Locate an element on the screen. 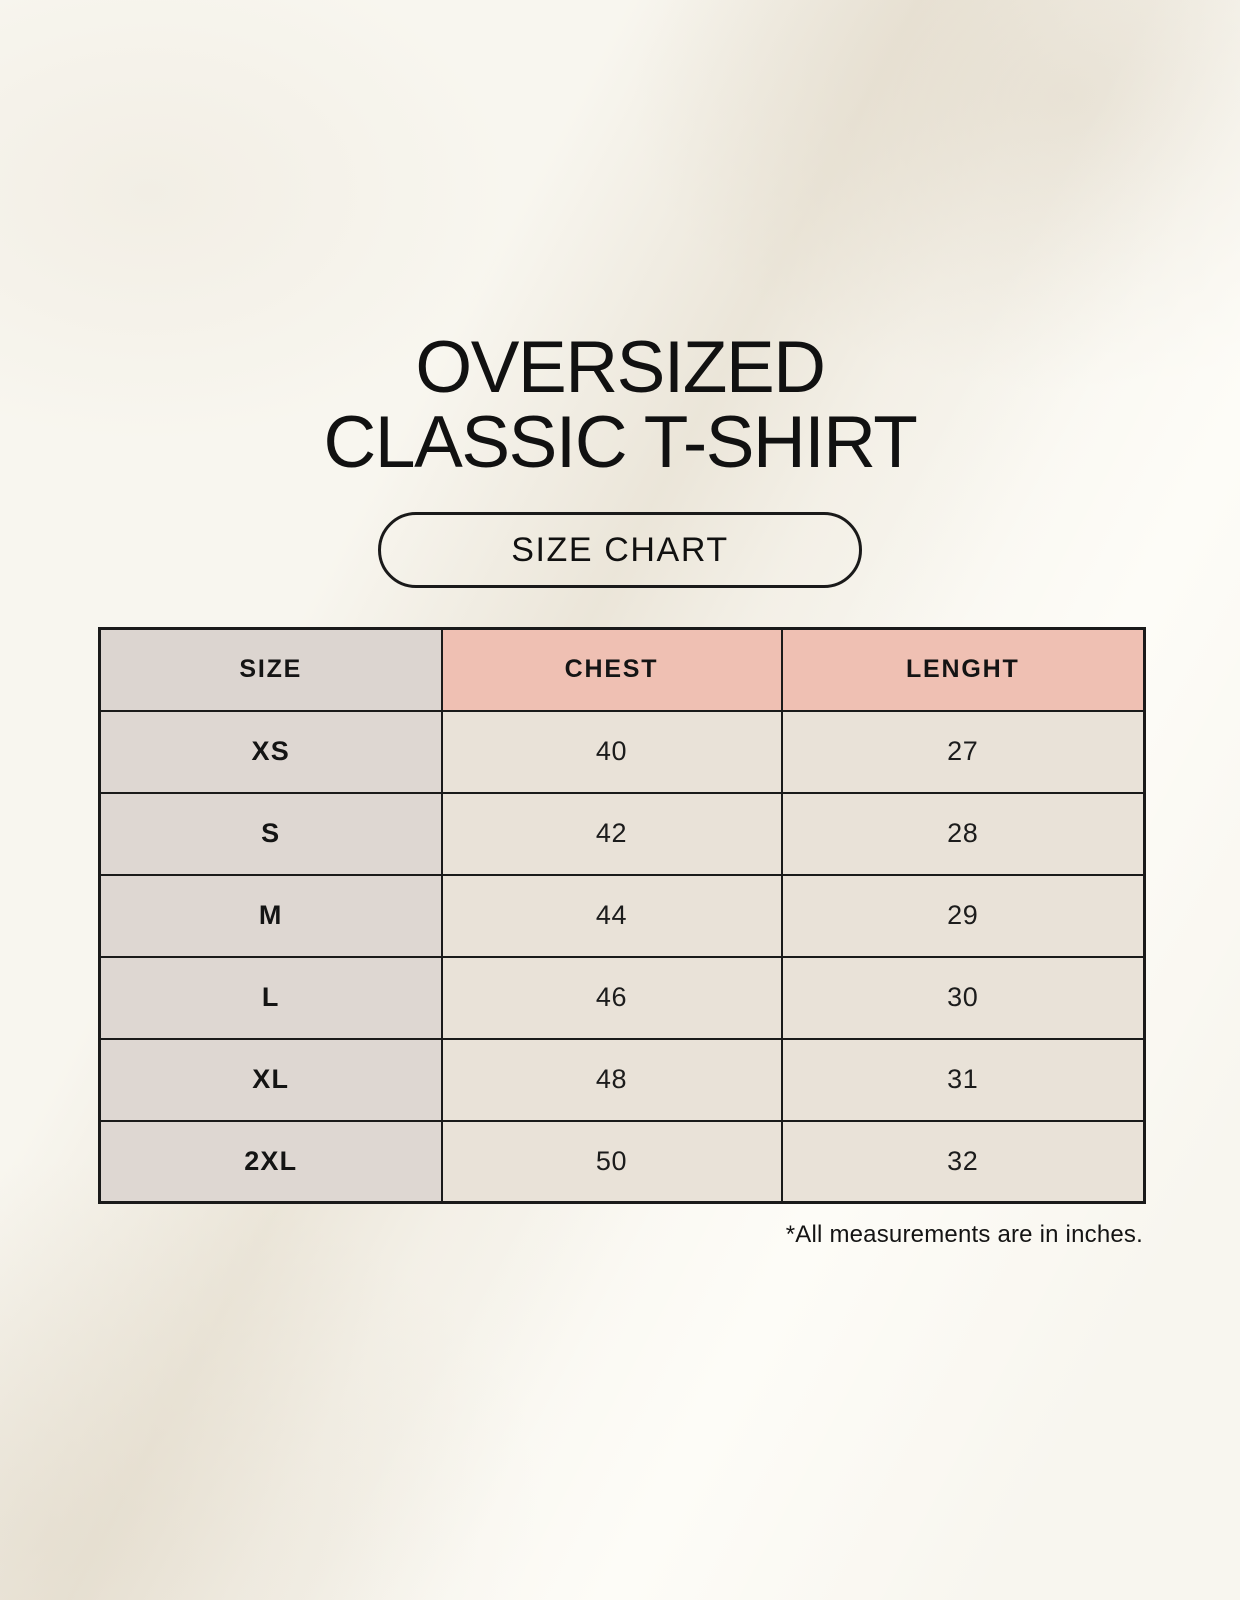  size-chart-pill: SIZE CHART is located at coordinates (620, 550).